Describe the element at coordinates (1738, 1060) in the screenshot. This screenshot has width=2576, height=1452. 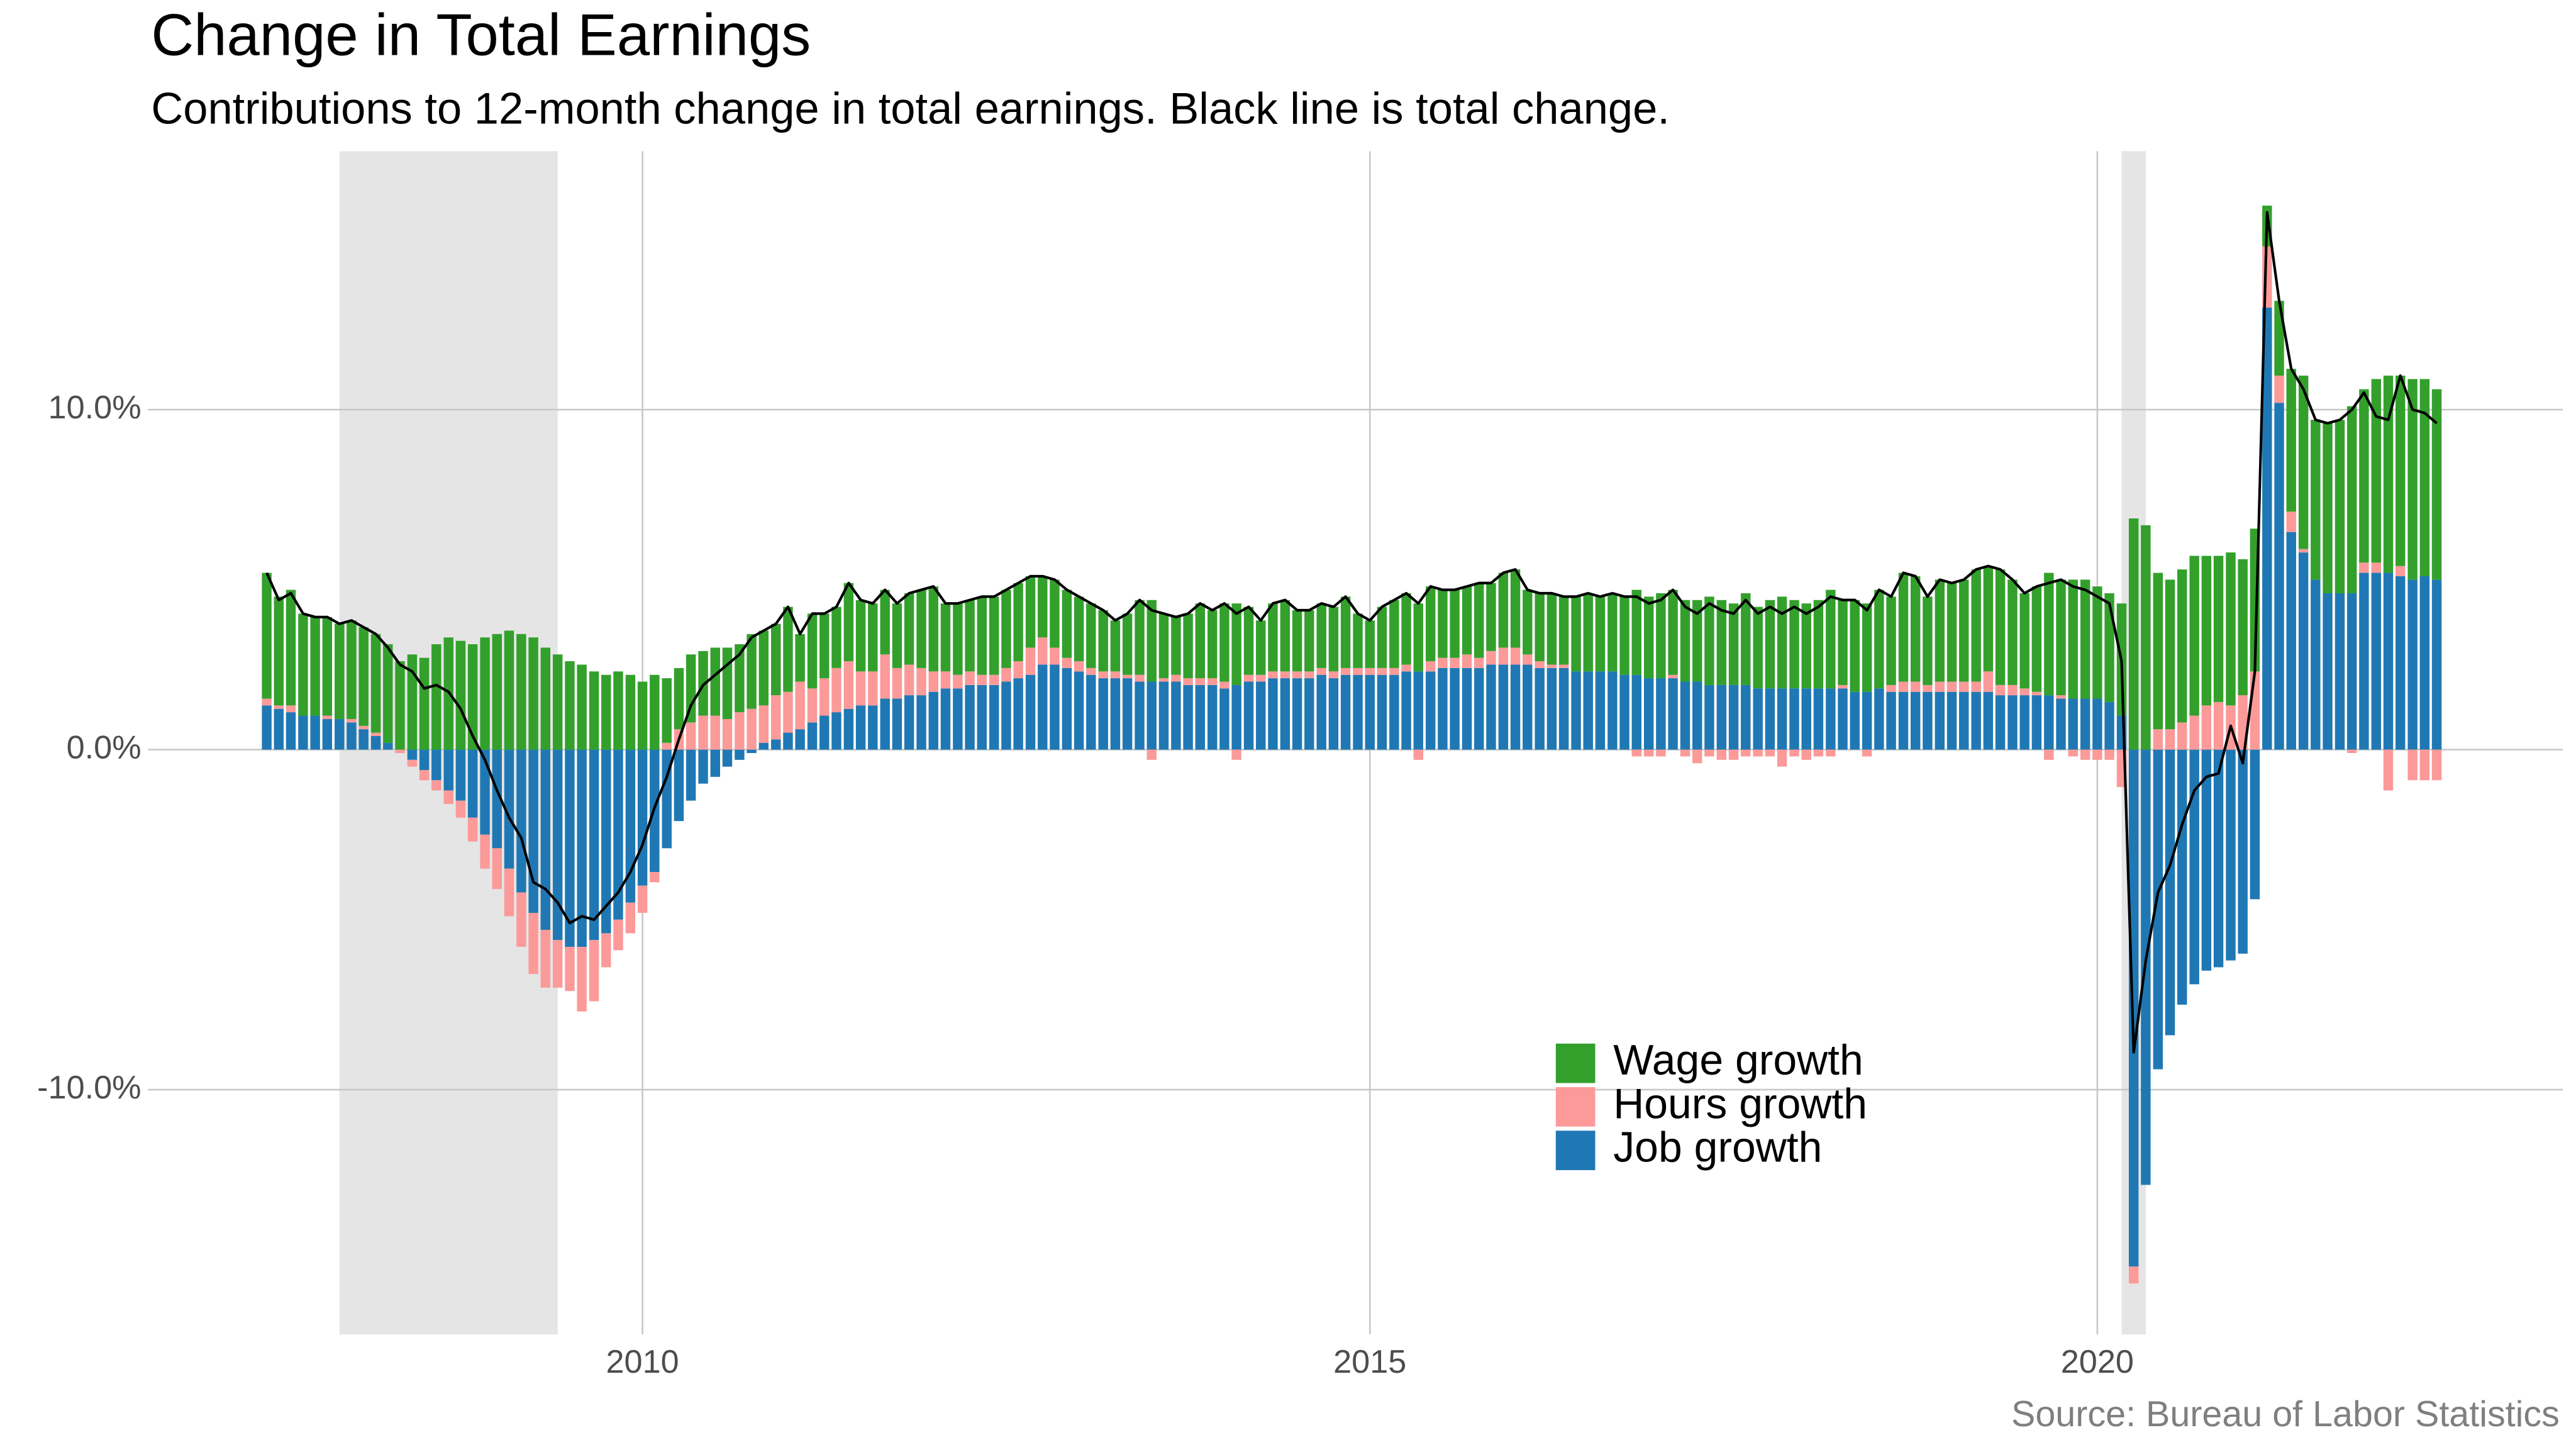
I see `legend-label: Wage growth` at that location.